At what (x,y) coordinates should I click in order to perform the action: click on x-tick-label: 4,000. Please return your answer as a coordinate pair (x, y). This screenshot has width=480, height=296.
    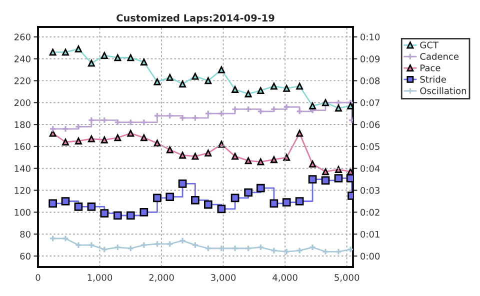
    Looking at the image, I should click on (285, 278).